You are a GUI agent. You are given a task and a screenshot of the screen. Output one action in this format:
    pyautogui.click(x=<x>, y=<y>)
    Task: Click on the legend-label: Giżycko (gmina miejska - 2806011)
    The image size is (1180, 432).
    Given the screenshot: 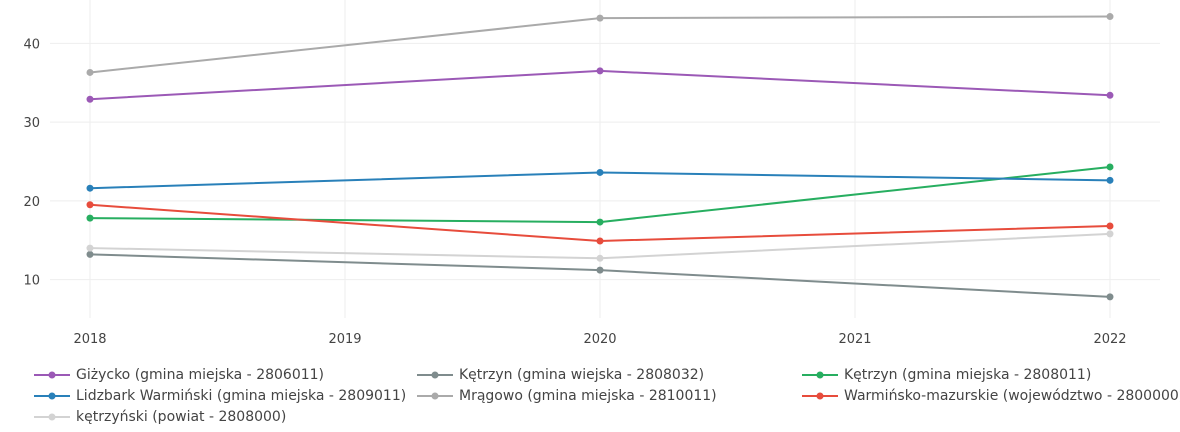 What is the action you would take?
    pyautogui.click(x=200, y=375)
    